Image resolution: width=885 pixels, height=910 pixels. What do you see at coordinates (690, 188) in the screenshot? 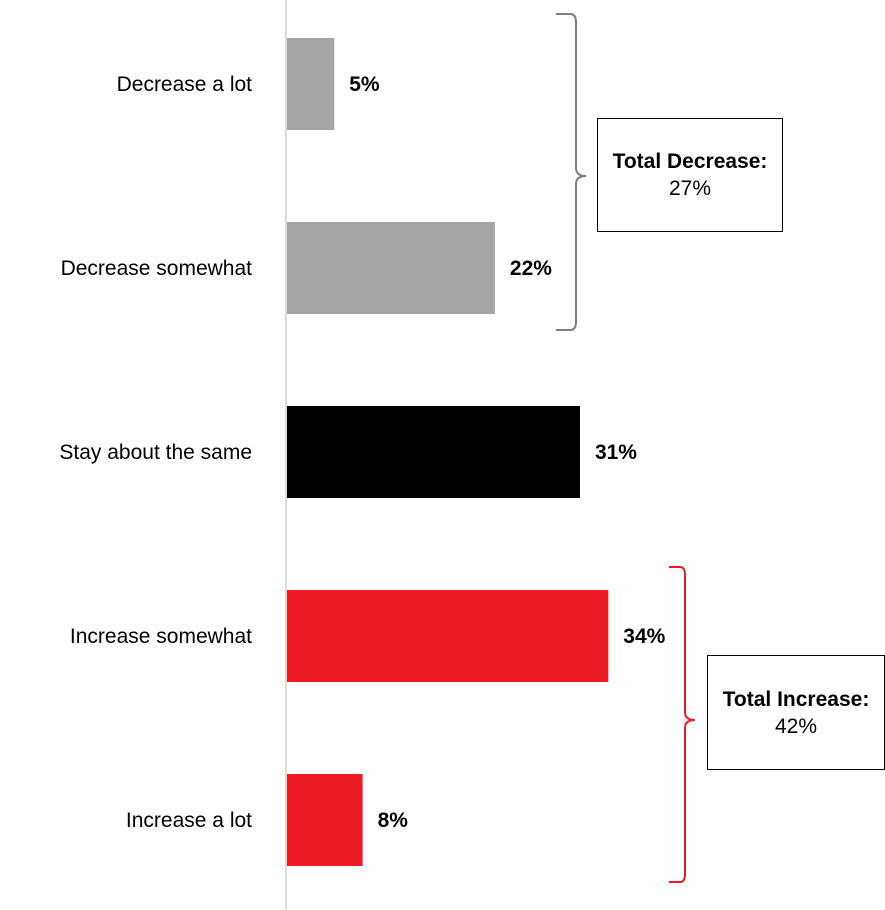
I see `total-decrease-value: 27%` at bounding box center [690, 188].